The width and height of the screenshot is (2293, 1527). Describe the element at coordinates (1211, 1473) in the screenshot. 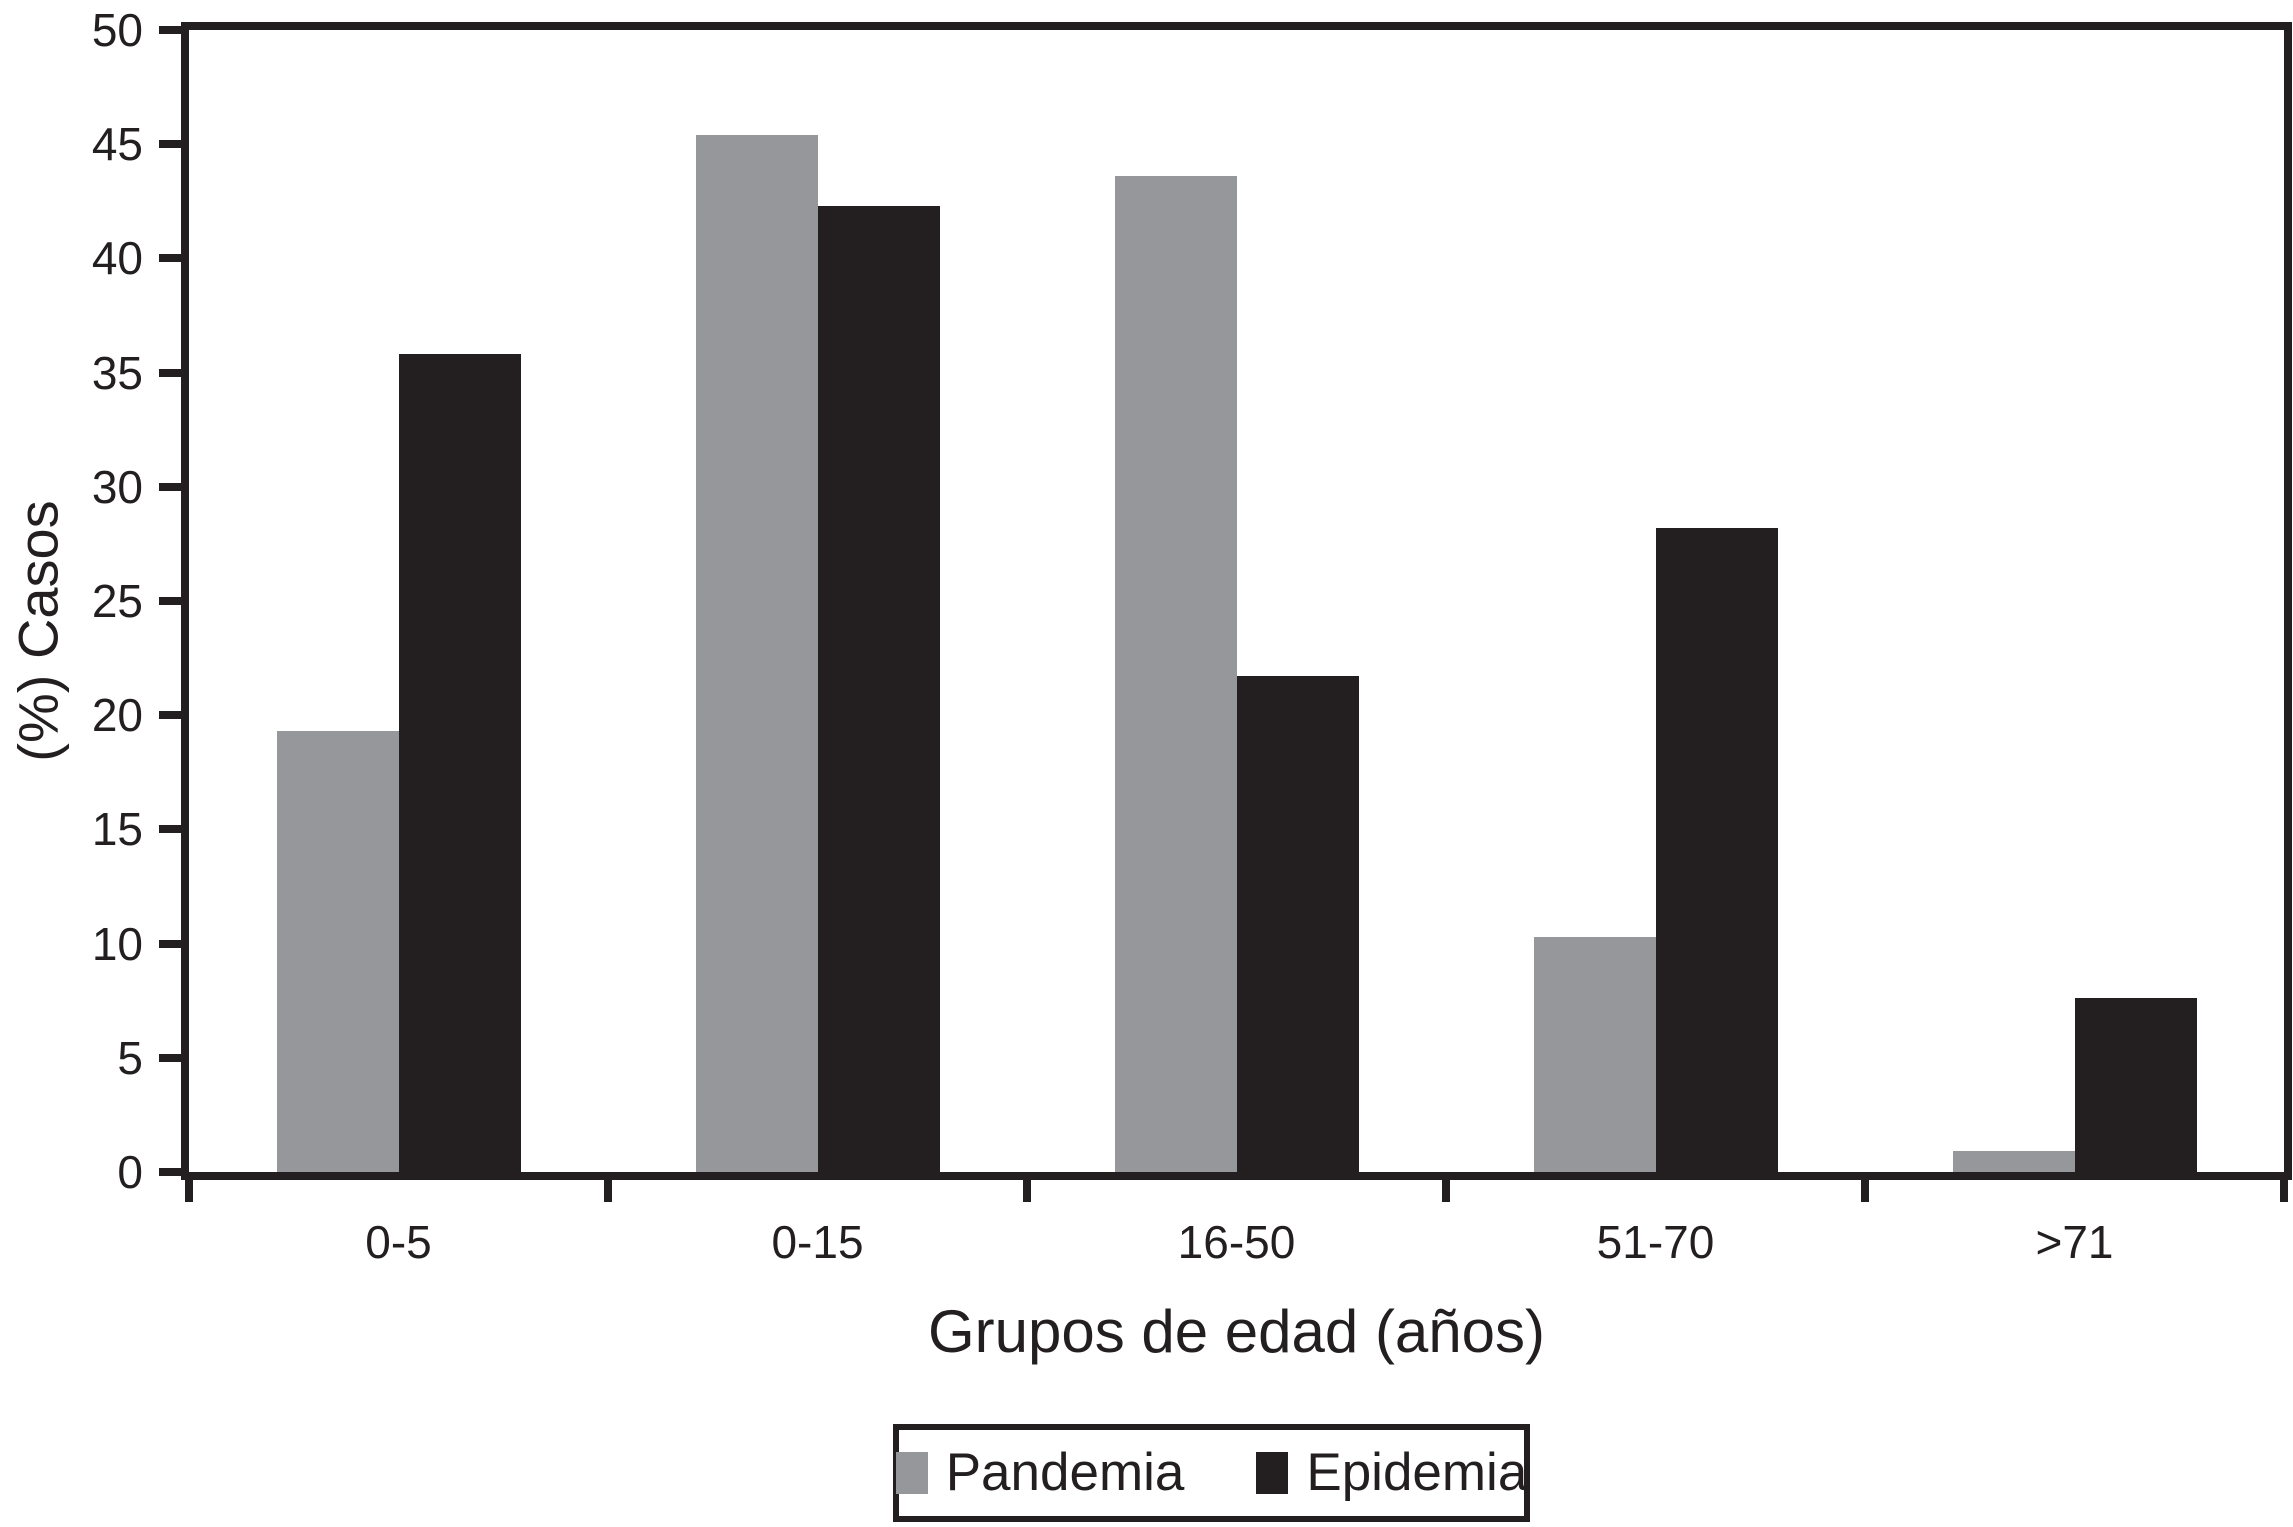

I see `legend: Pandemia Epidemia` at that location.